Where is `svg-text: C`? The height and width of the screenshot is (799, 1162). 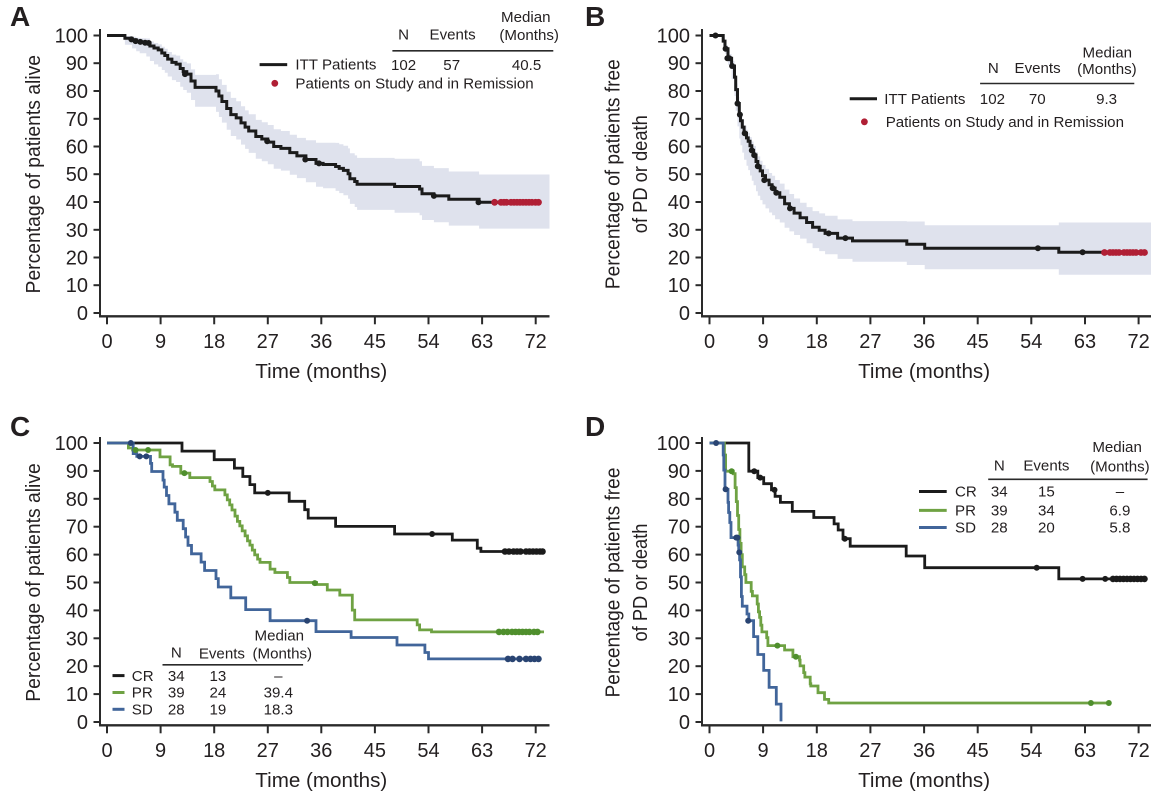
svg-text: C is located at coordinates (20, 426).